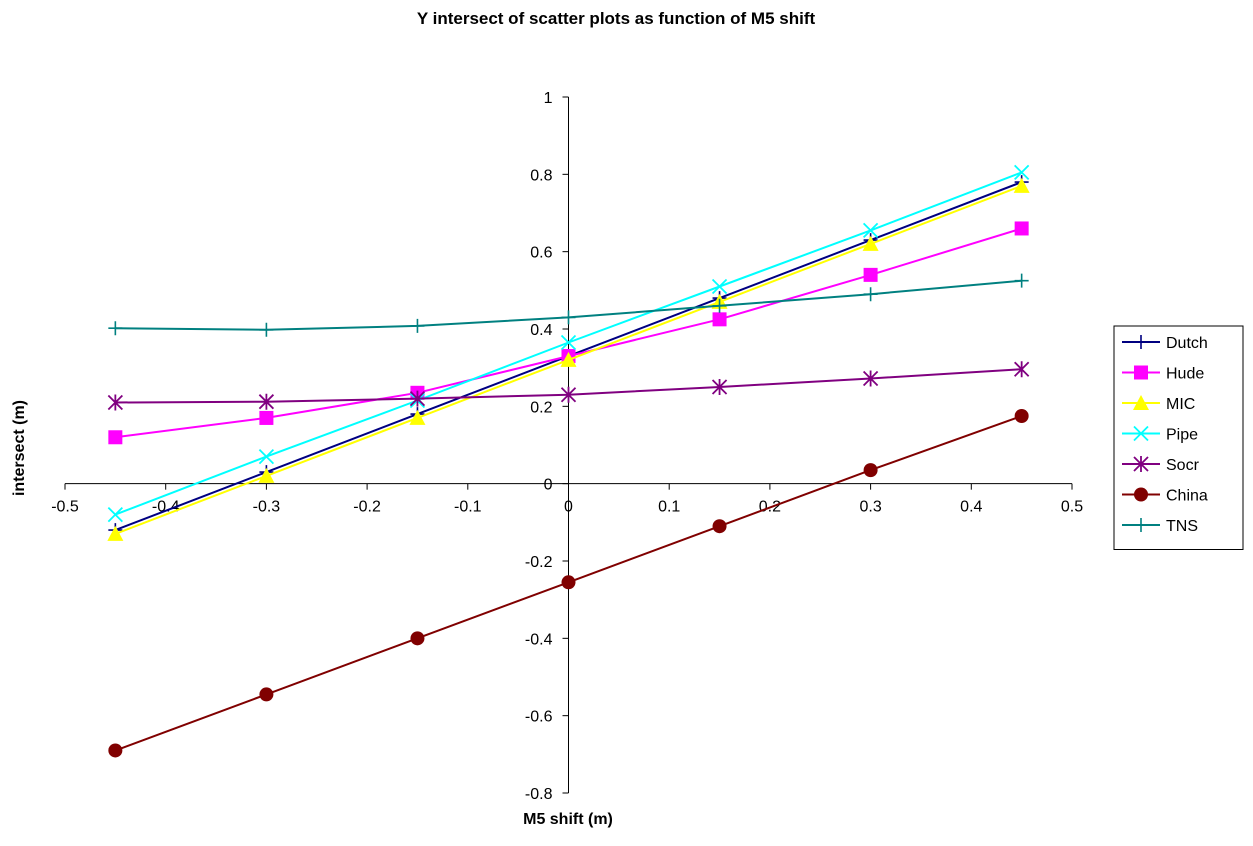  Describe the element at coordinates (1160, 526) in the screenshot. I see `legend-item-tns: TNS` at that location.